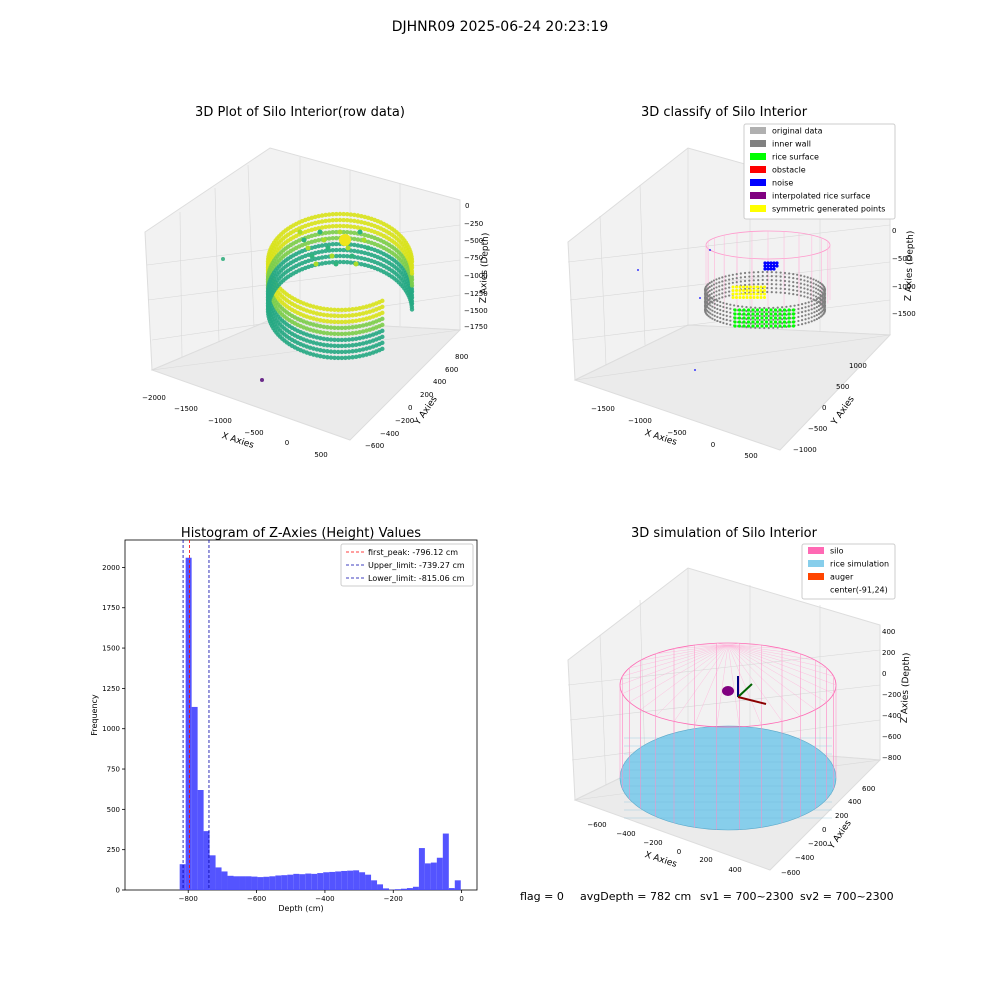 This screenshot has height=1000, width=1000. What do you see at coordinates (476, 276) in the screenshot?
I see `p1-z-tick-label: −1000` at bounding box center [476, 276].